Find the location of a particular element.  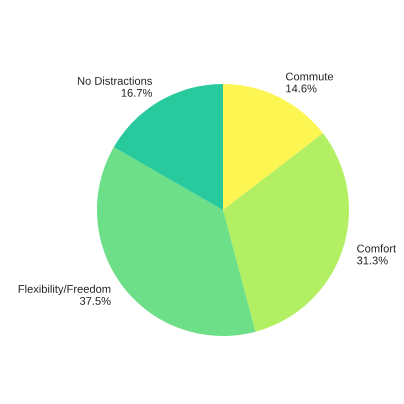

data-label: 14.6% is located at coordinates (301, 88).